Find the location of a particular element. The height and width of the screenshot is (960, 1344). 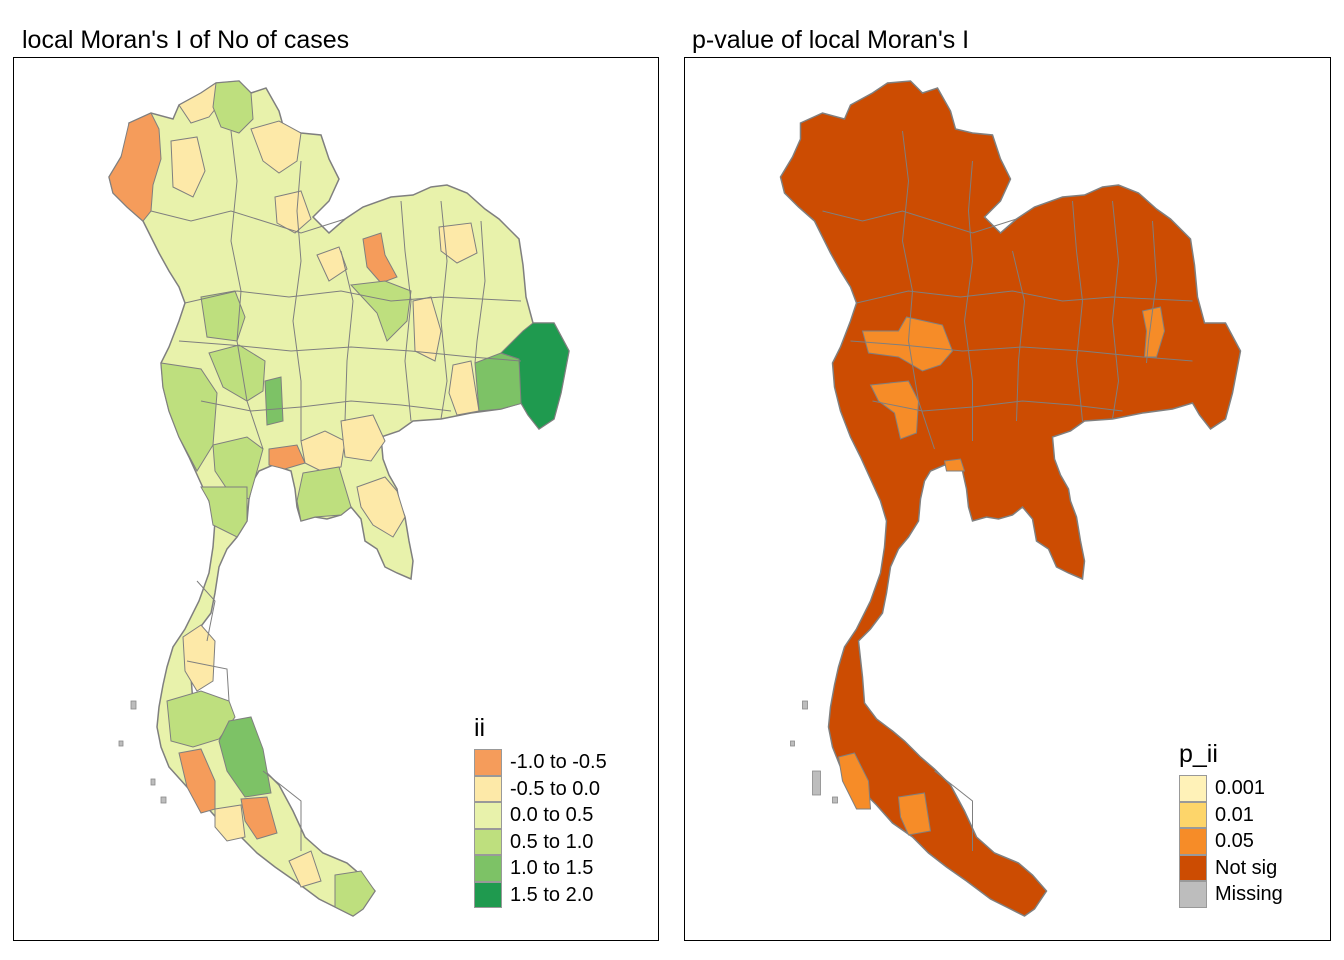

right-legend-item: Not sig is located at coordinates (1231, 867).